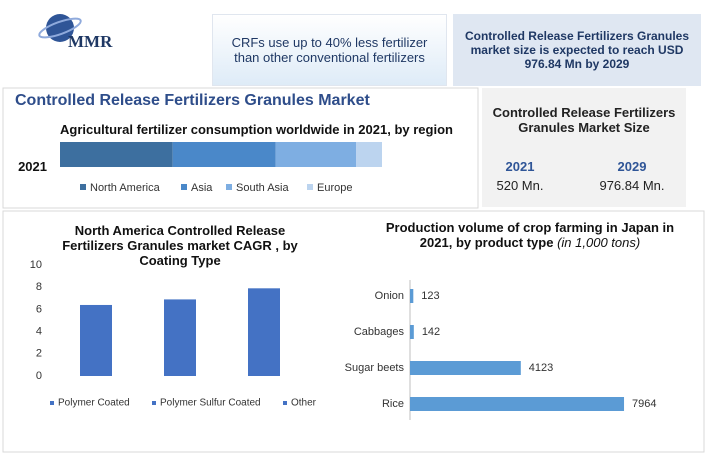 The image size is (708, 456). I want to click on year: 2029, so click(632, 166).